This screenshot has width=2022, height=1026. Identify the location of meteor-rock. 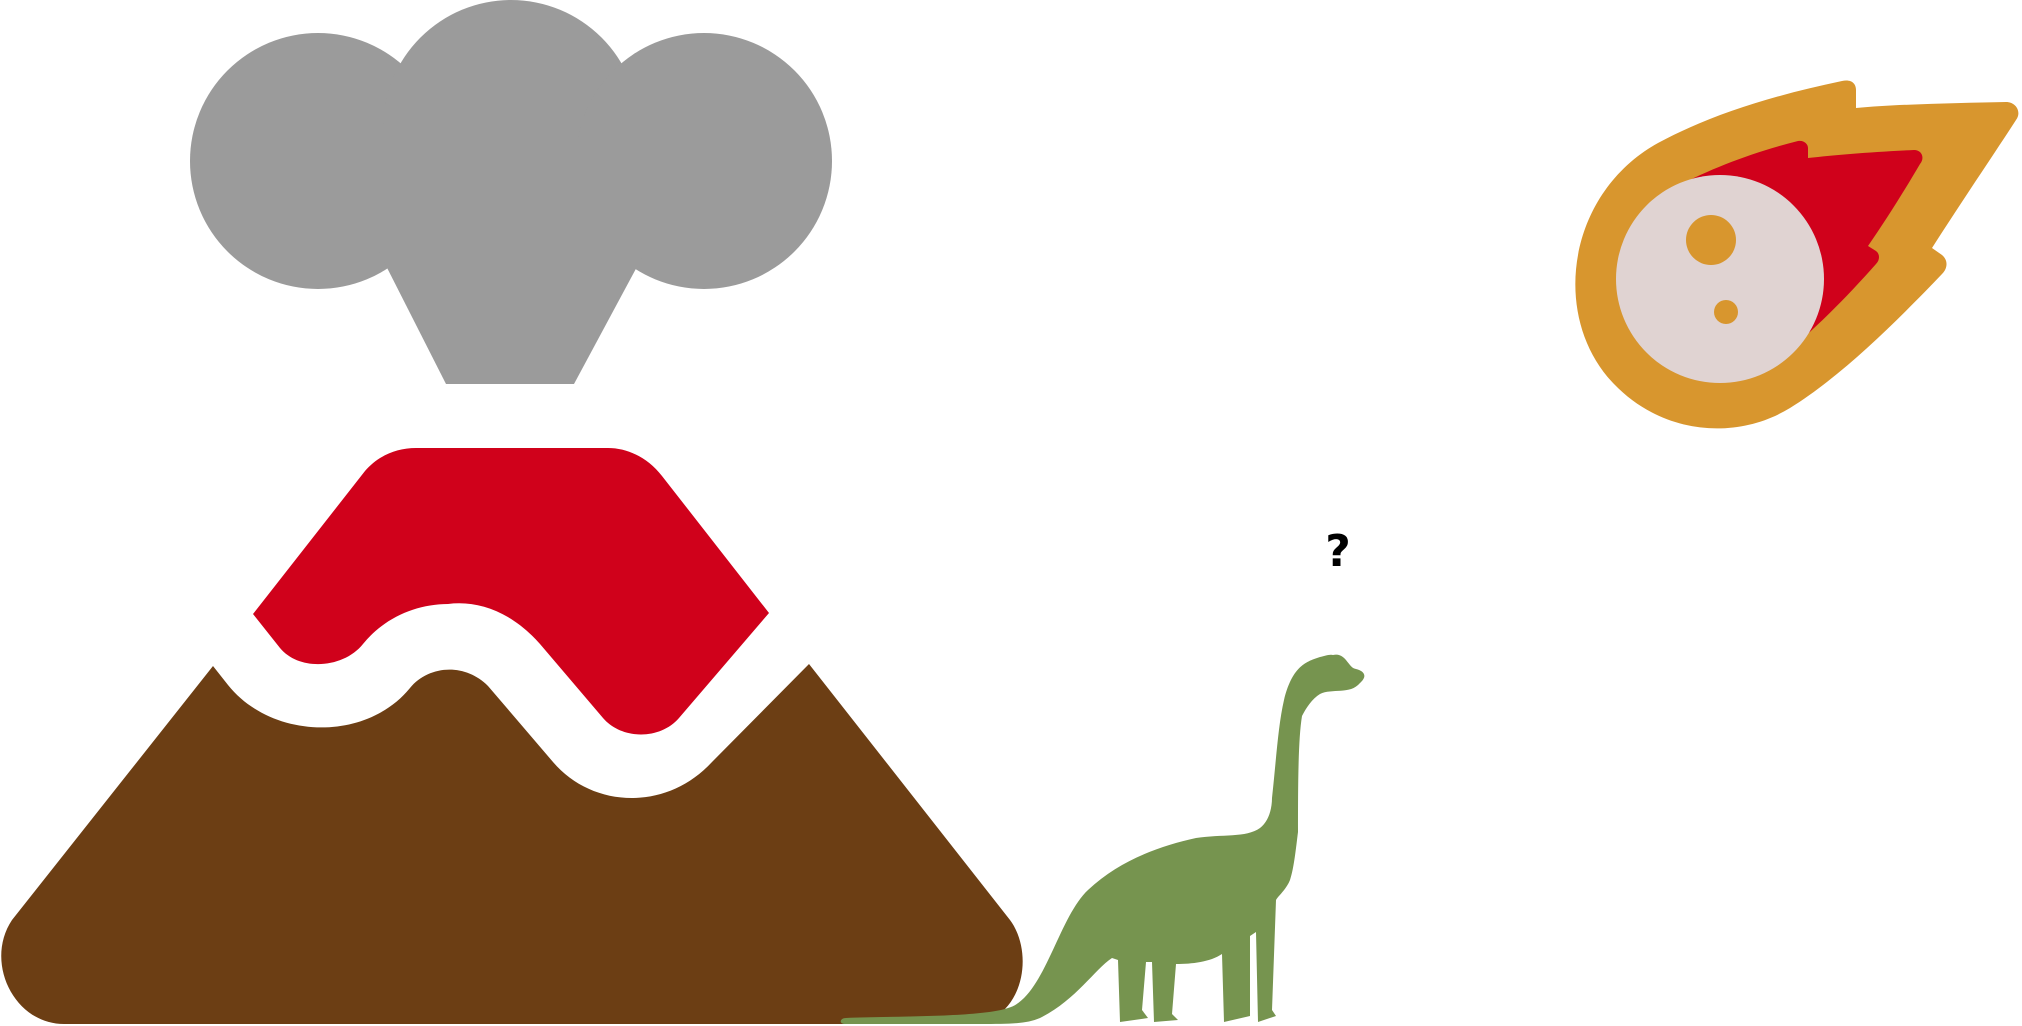
(1720, 279).